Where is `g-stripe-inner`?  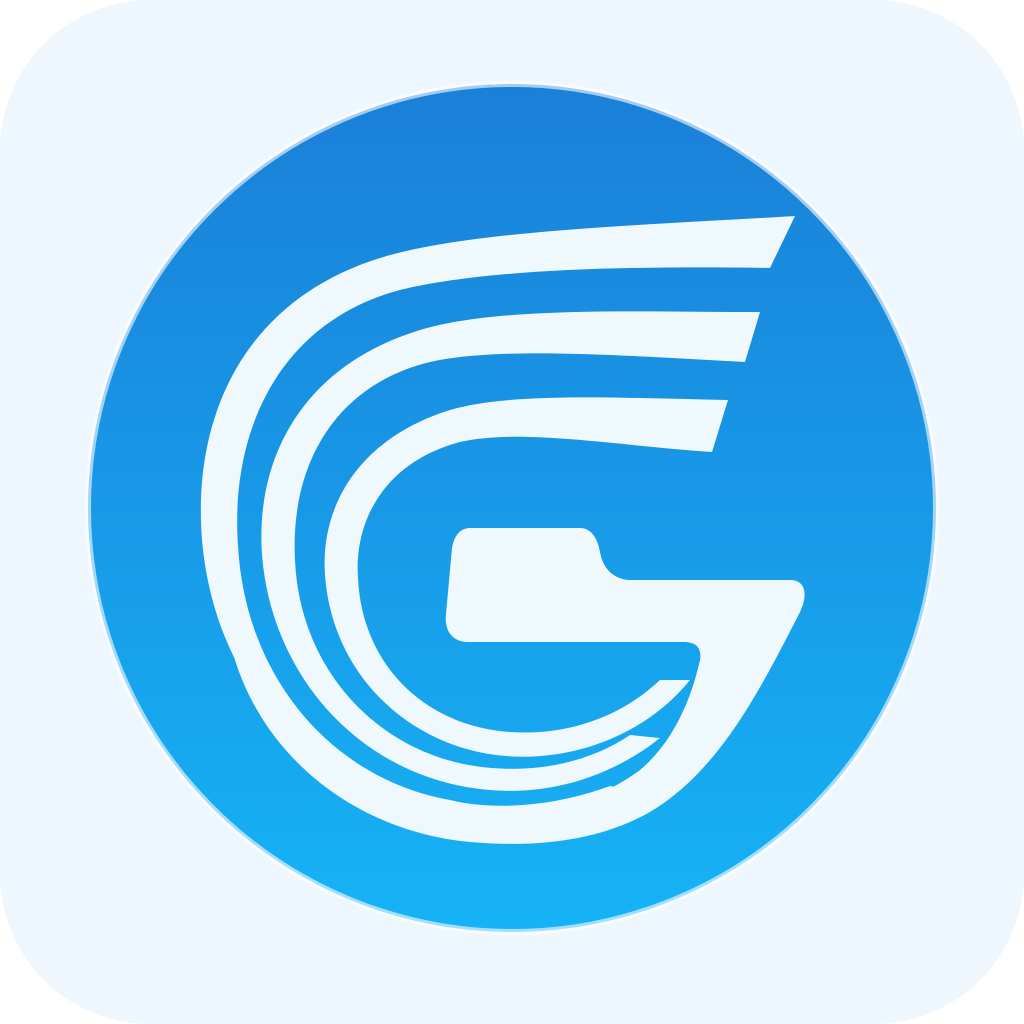
g-stripe-inner is located at coordinates (526, 577).